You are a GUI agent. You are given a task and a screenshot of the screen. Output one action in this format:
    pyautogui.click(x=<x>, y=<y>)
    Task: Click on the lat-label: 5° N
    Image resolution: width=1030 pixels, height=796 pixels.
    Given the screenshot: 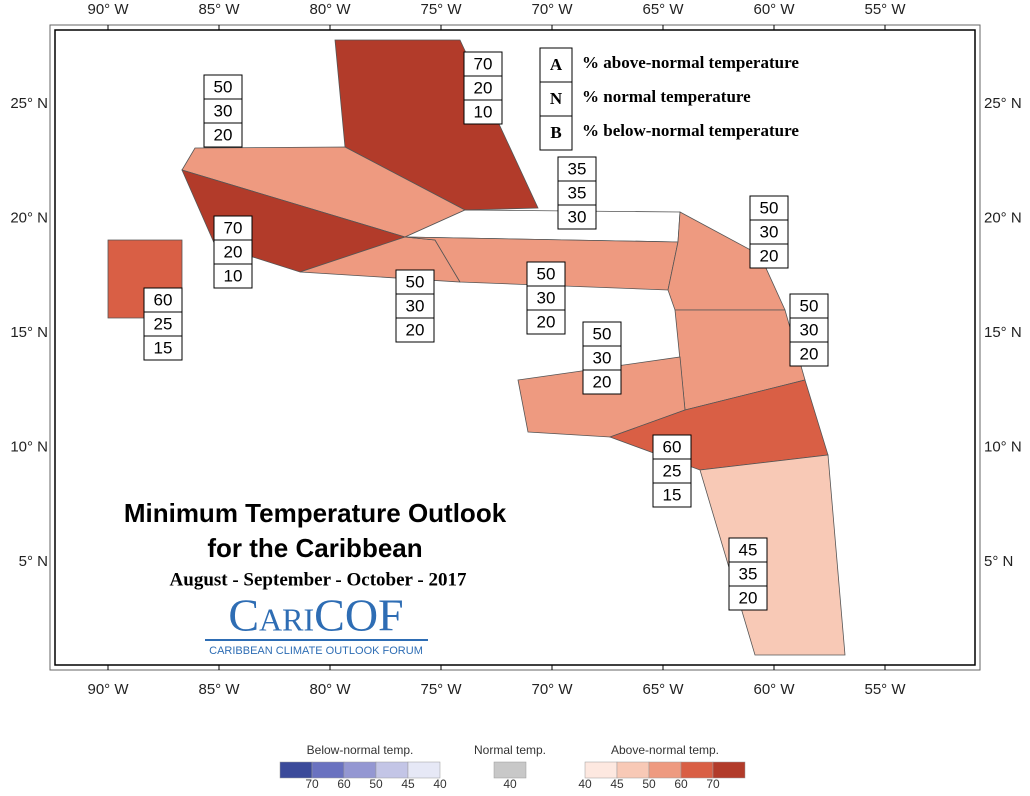 What is the action you would take?
    pyautogui.click(x=998, y=561)
    